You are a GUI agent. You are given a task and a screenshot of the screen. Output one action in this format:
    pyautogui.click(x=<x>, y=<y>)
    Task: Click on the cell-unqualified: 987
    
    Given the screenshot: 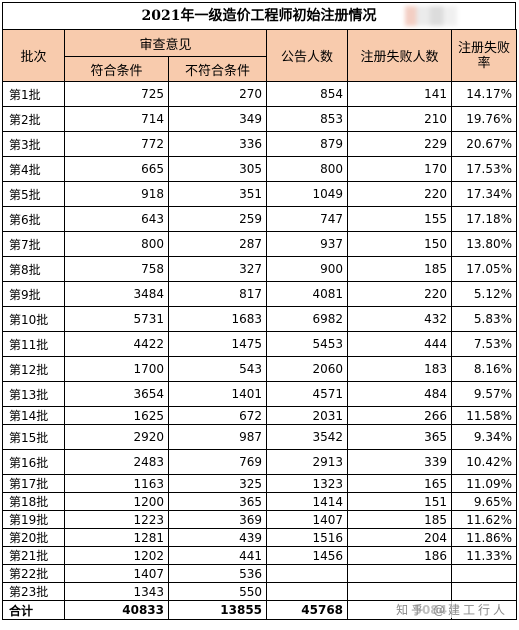 What is the action you would take?
    pyautogui.click(x=217, y=437)
    